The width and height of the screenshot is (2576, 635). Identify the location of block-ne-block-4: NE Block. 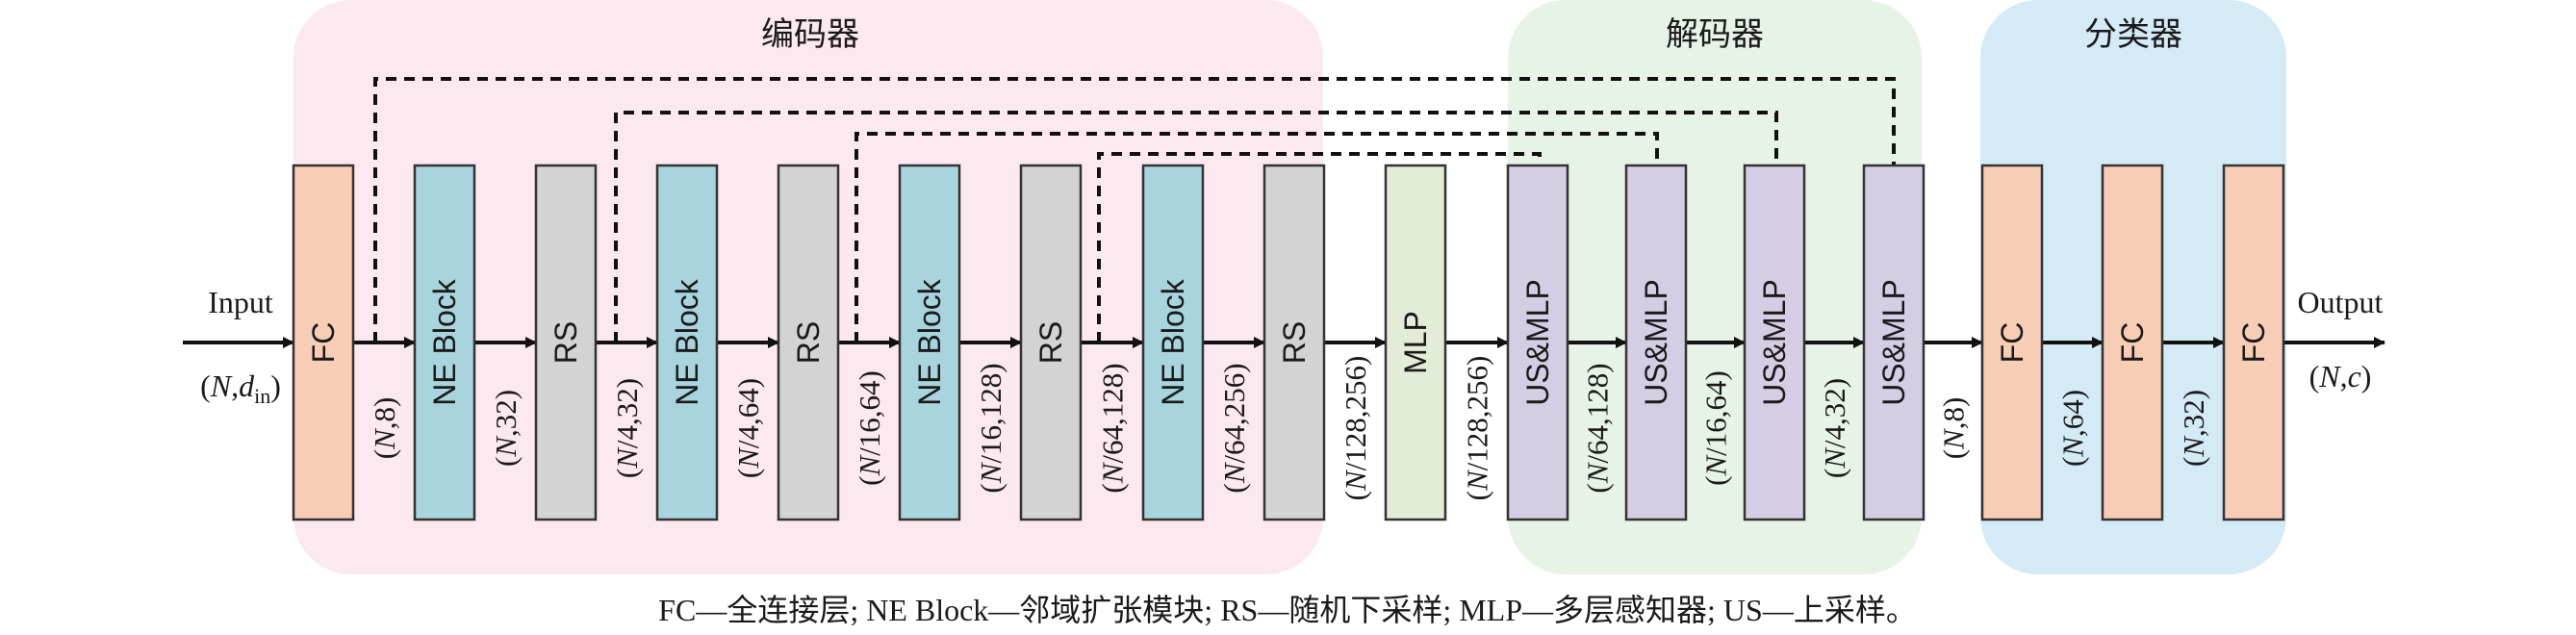
(687, 342).